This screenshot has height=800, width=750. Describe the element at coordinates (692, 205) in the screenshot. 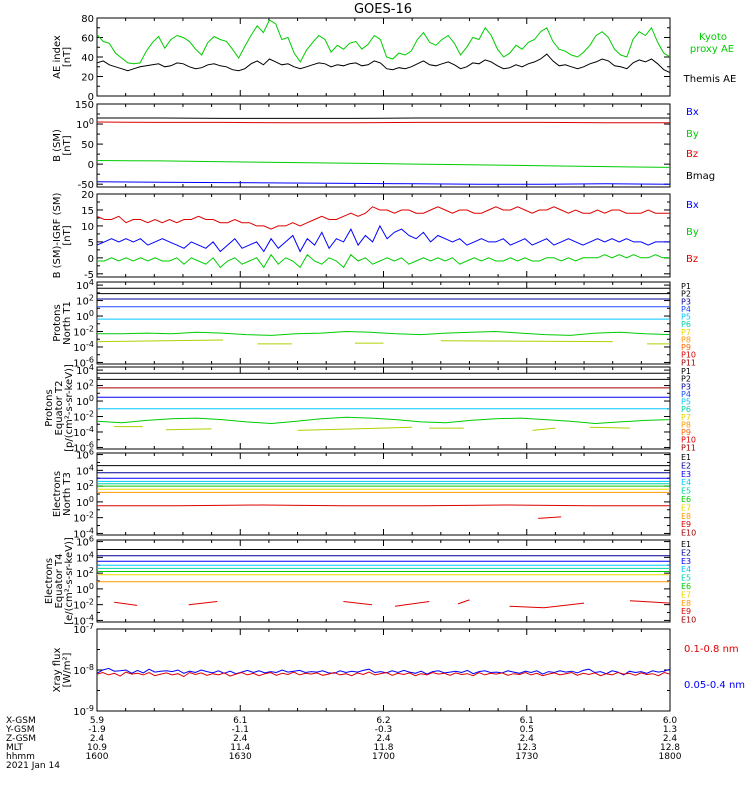

I see `legend-label: Bx` at that location.